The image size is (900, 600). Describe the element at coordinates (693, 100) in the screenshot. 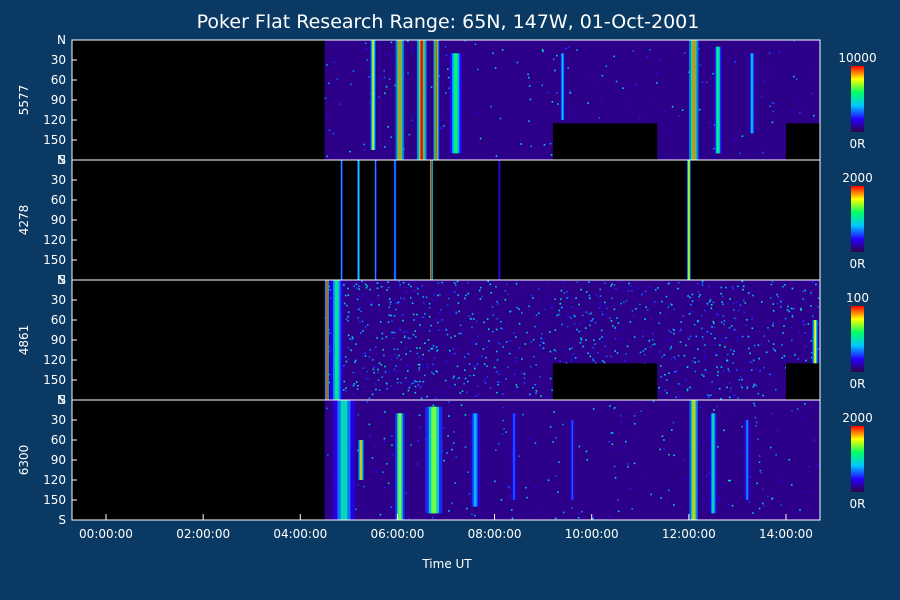

I see `emission-feature` at that location.